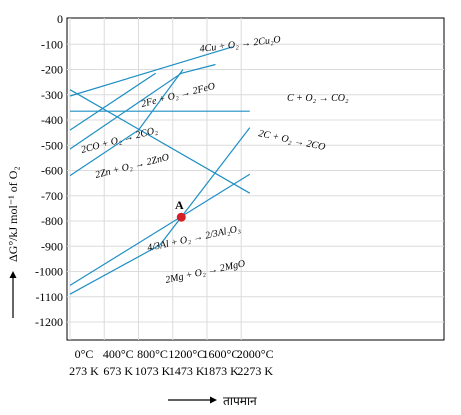 The width and height of the screenshot is (461, 415). Describe the element at coordinates (318, 98) in the screenshot. I see `reaction-label: C + O₂ → CO₂` at that location.